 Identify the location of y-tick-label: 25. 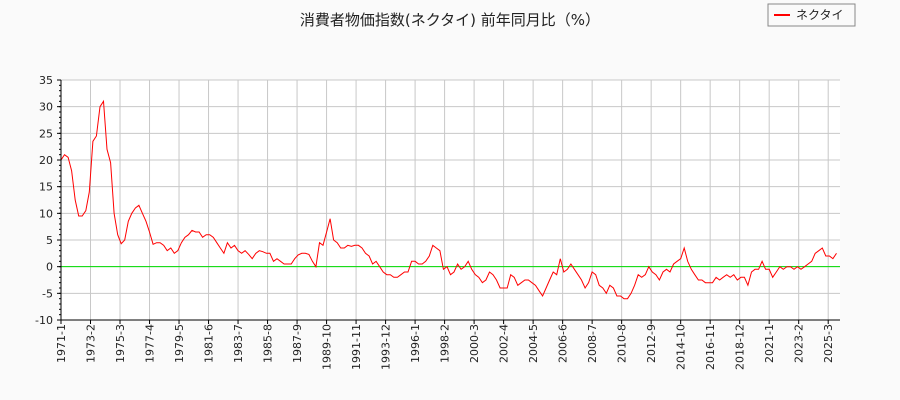
(46, 133).